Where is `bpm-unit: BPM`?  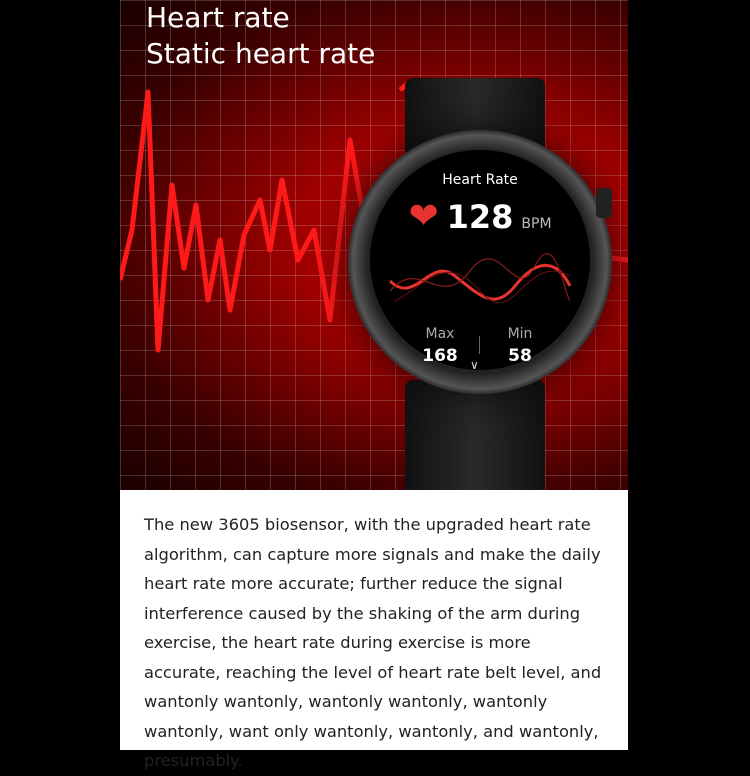 bpm-unit: BPM is located at coordinates (536, 224).